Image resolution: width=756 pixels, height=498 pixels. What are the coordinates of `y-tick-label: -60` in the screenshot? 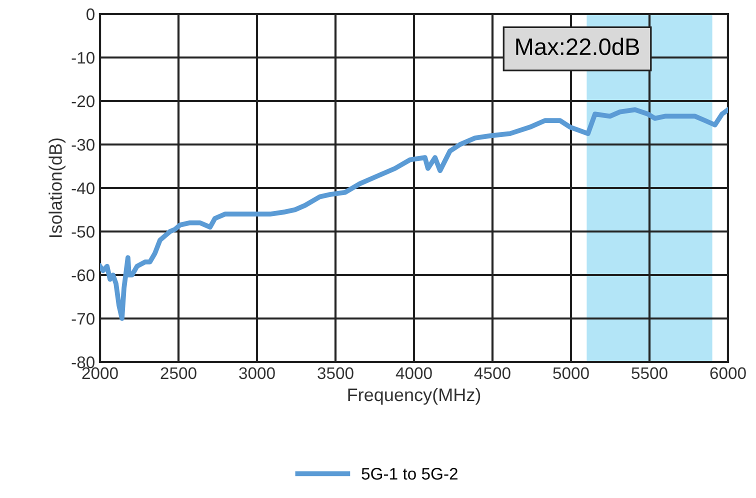 It's located at (83, 275).